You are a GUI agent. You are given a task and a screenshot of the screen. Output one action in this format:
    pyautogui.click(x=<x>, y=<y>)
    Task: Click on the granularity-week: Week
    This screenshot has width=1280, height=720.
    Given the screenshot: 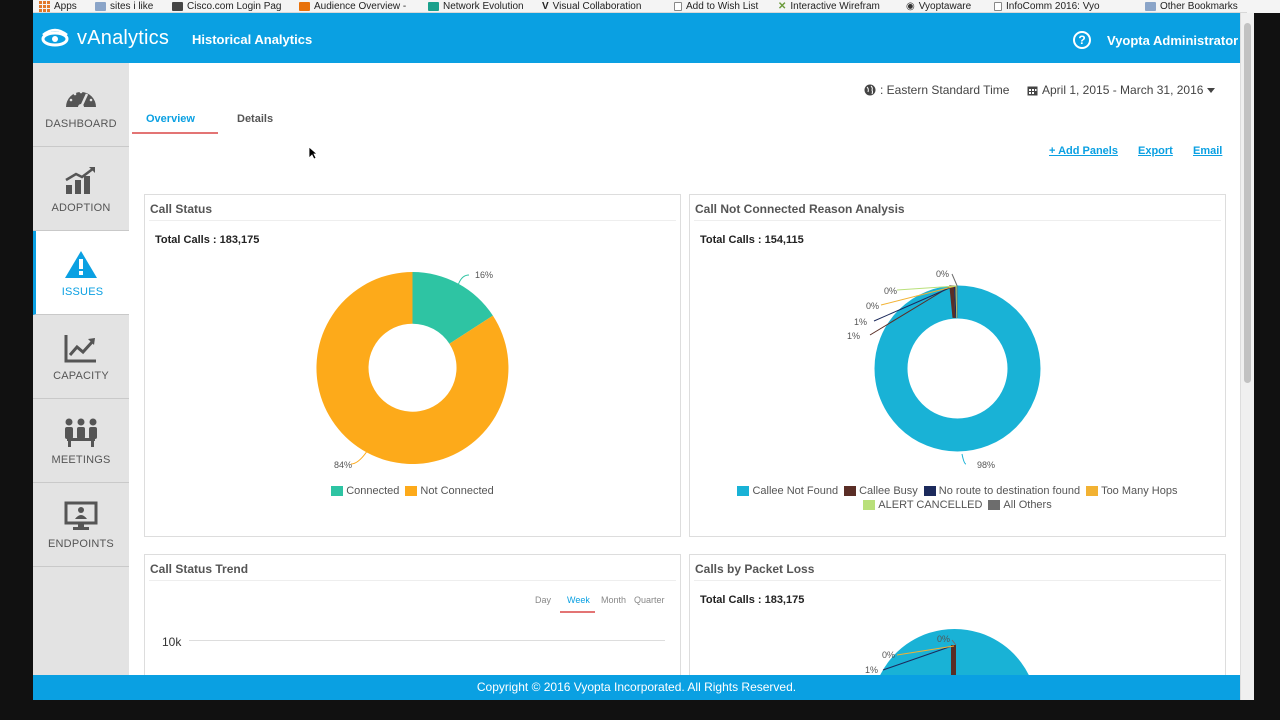 What is the action you would take?
    pyautogui.click(x=578, y=600)
    